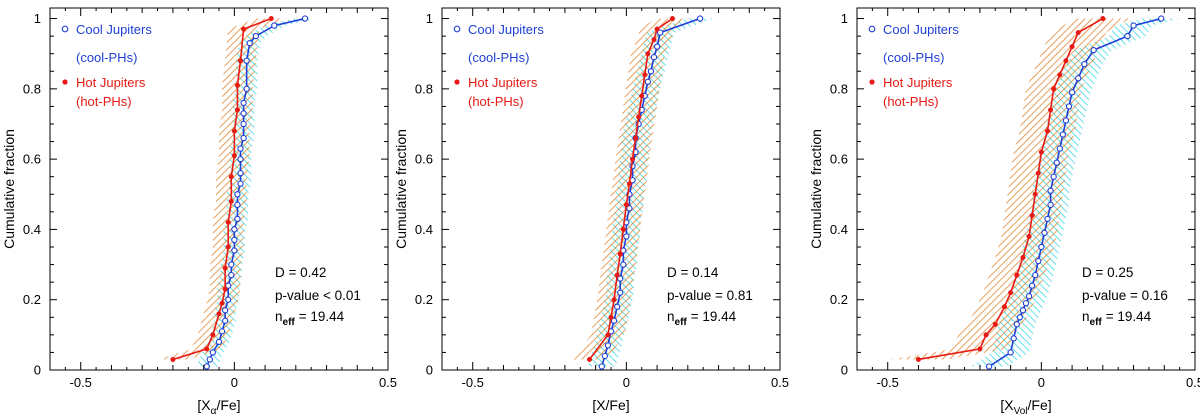 This screenshot has height=415, width=1200. I want to click on x-axis-title: [XVol/Fe], so click(1025, 406).